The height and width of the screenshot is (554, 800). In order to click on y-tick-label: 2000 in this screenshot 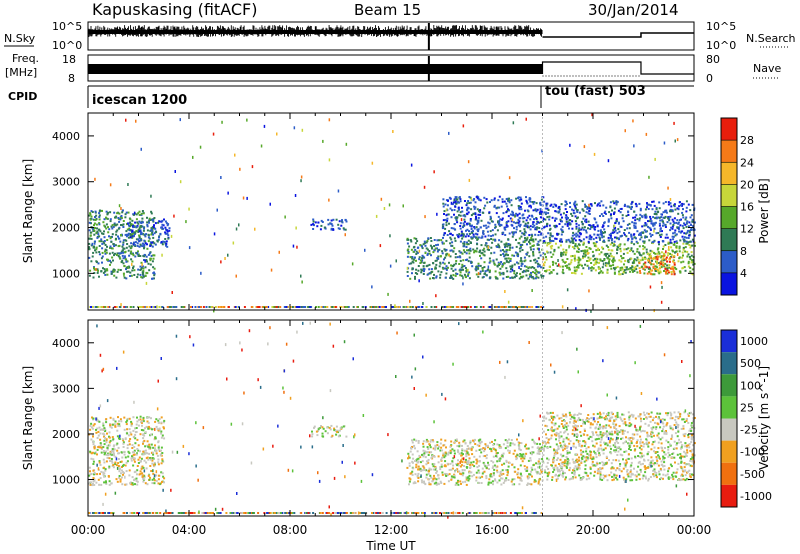, I will do `click(66, 228)`.